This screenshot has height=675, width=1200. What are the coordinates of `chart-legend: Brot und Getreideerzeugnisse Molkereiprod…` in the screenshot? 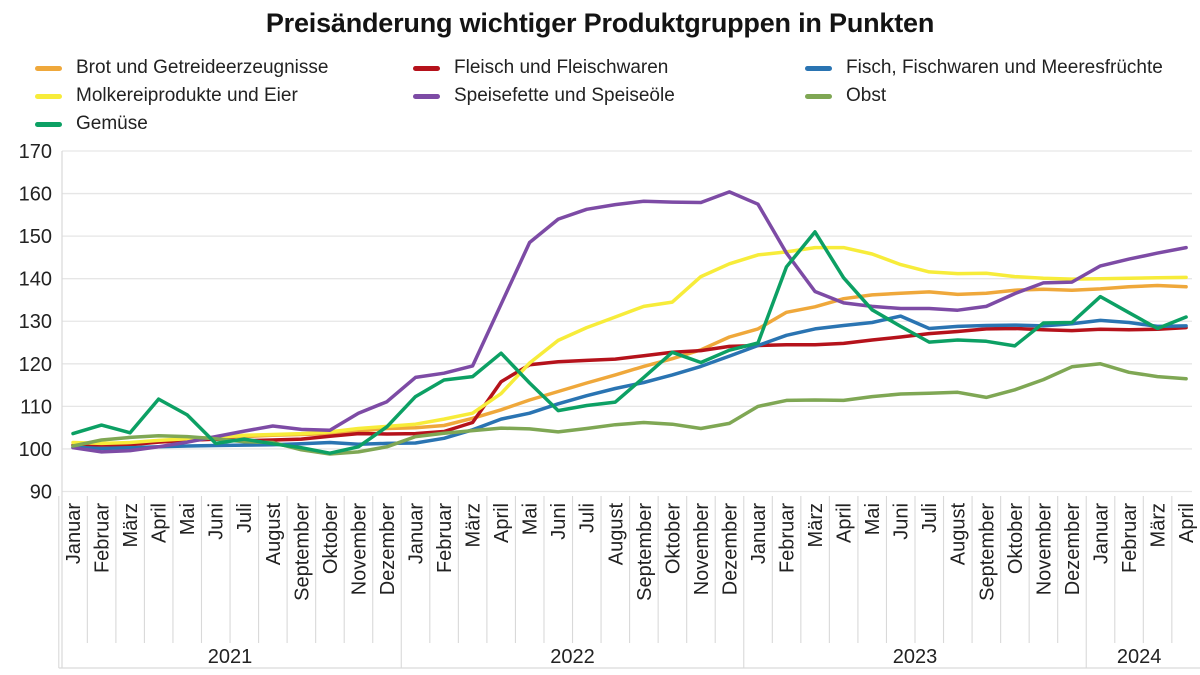 It's located at (600, 97).